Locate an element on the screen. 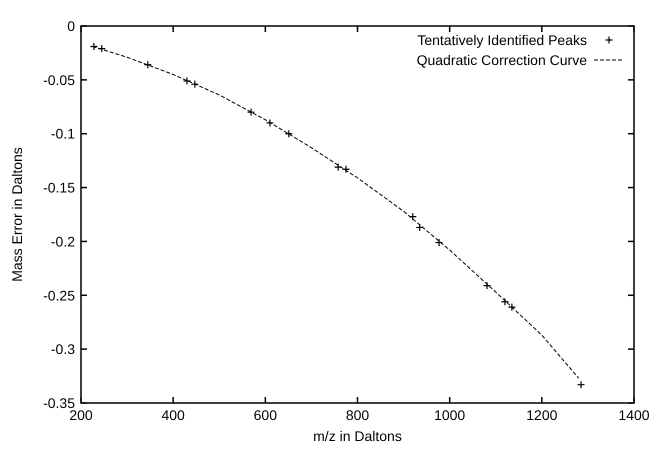  y-tick-label: -0.3 is located at coordinates (63, 349).